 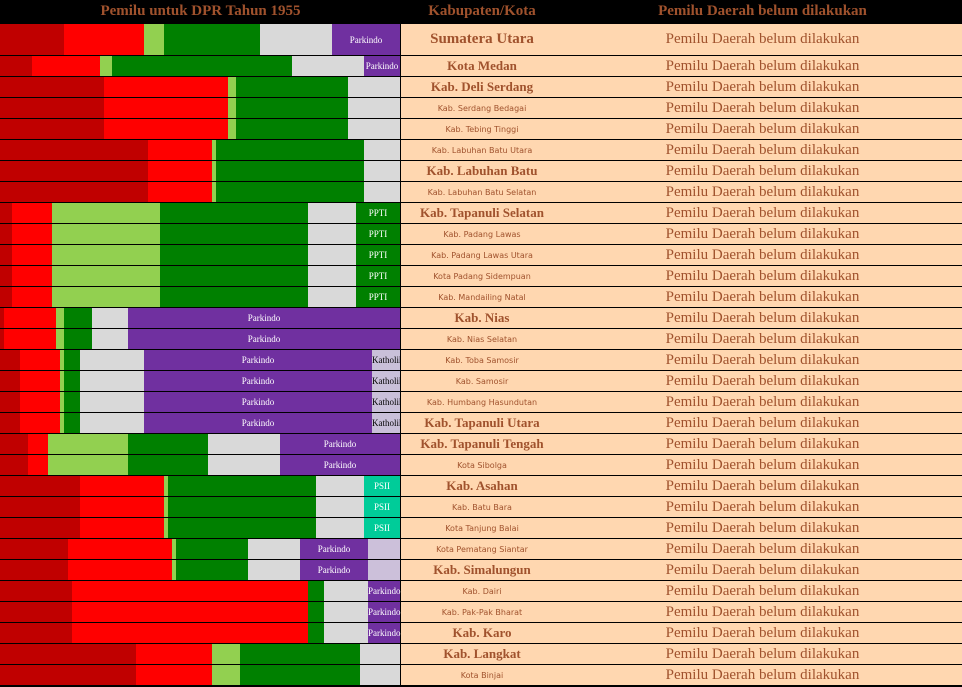 What do you see at coordinates (482, 108) in the screenshot?
I see `region-label: Kab. Serdang Bedagai` at bounding box center [482, 108].